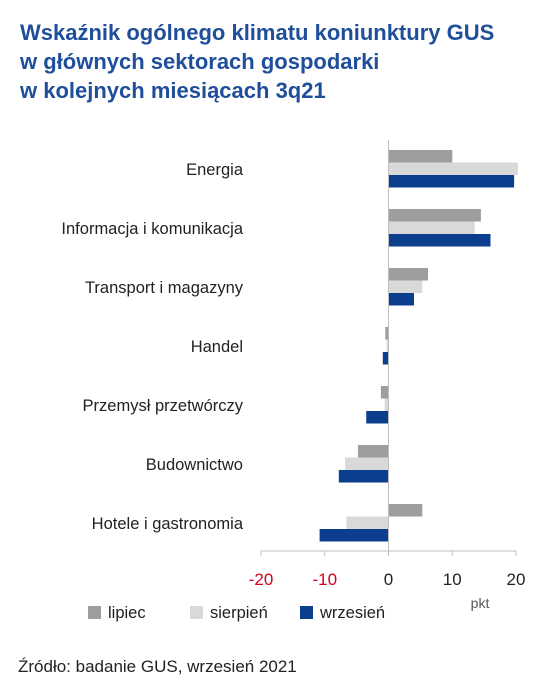  What do you see at coordinates (480, 603) in the screenshot?
I see `x-axis-label: pkt` at bounding box center [480, 603].